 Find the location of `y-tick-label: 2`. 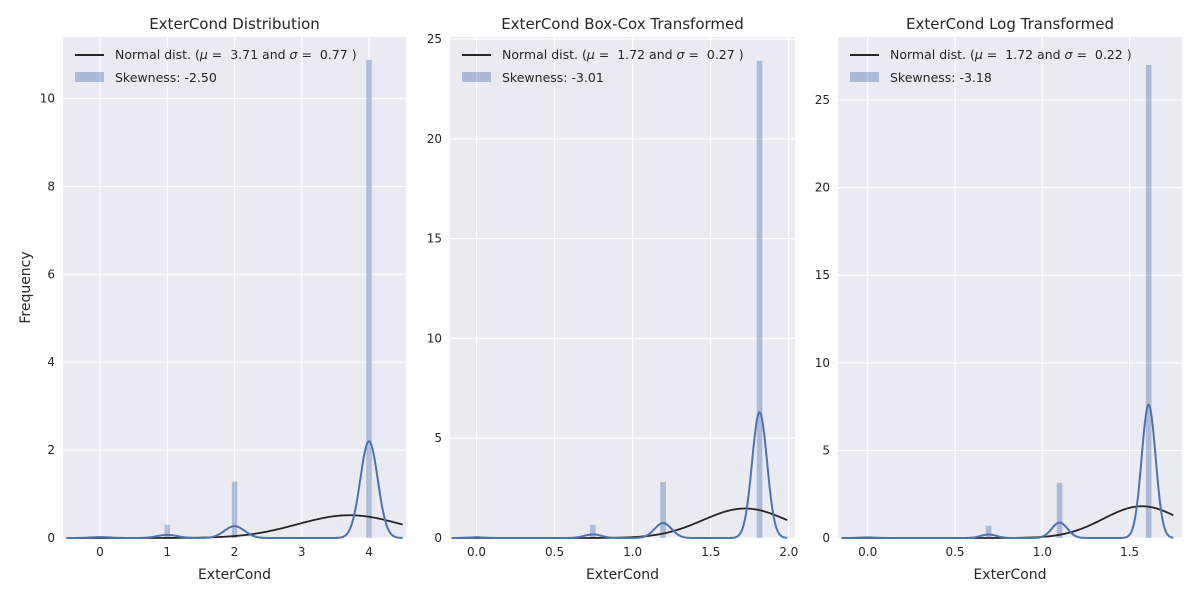

y-tick-label: 2 is located at coordinates (51, 450).